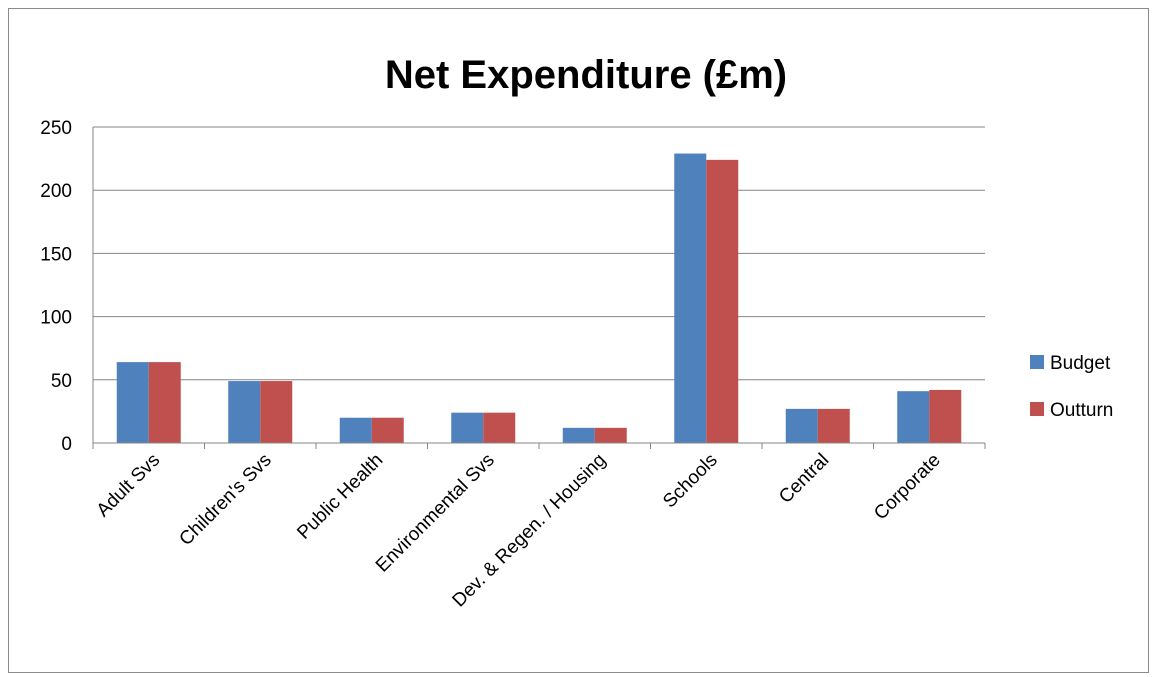  I want to click on legend-label: Outturn, so click(1081, 410).